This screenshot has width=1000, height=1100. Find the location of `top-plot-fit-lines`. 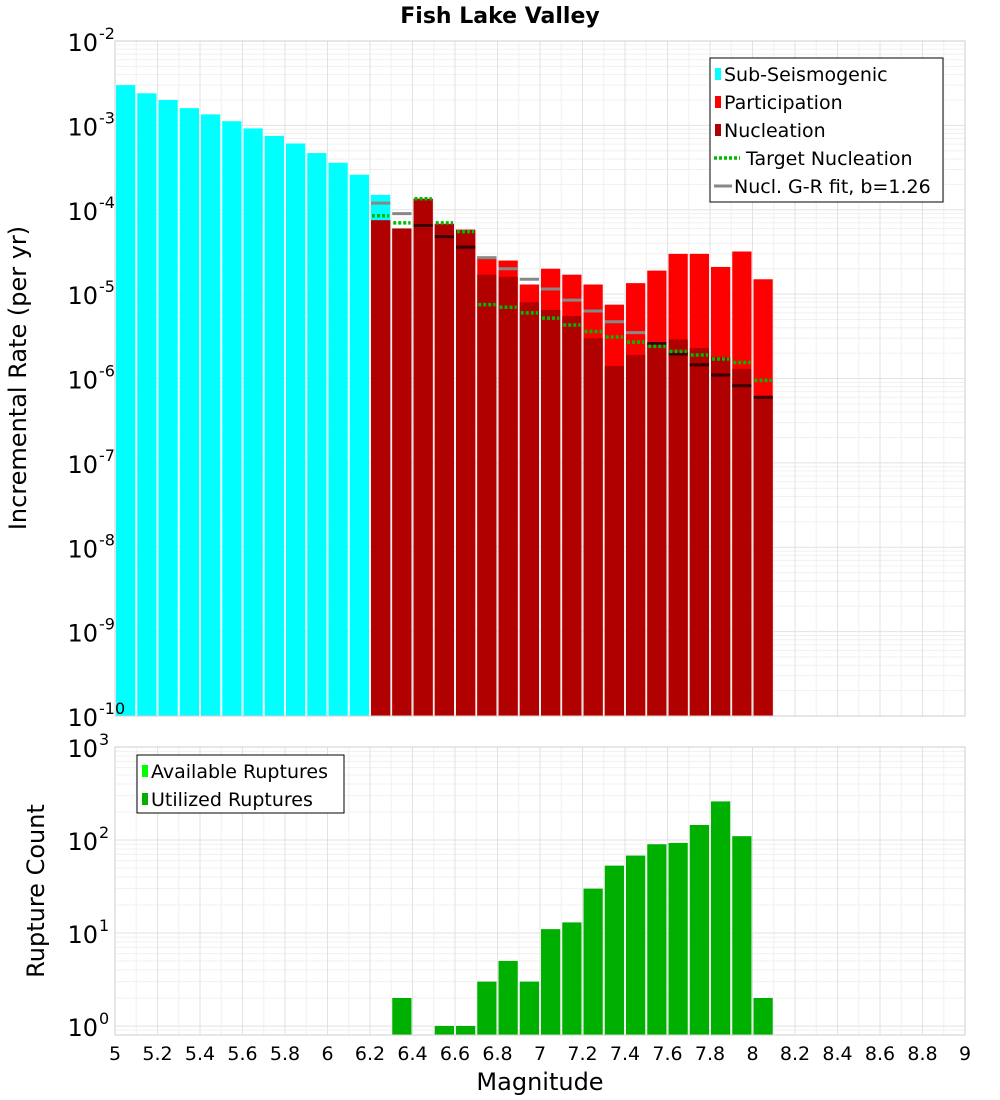

top-plot-fit-lines is located at coordinates (572, 298).